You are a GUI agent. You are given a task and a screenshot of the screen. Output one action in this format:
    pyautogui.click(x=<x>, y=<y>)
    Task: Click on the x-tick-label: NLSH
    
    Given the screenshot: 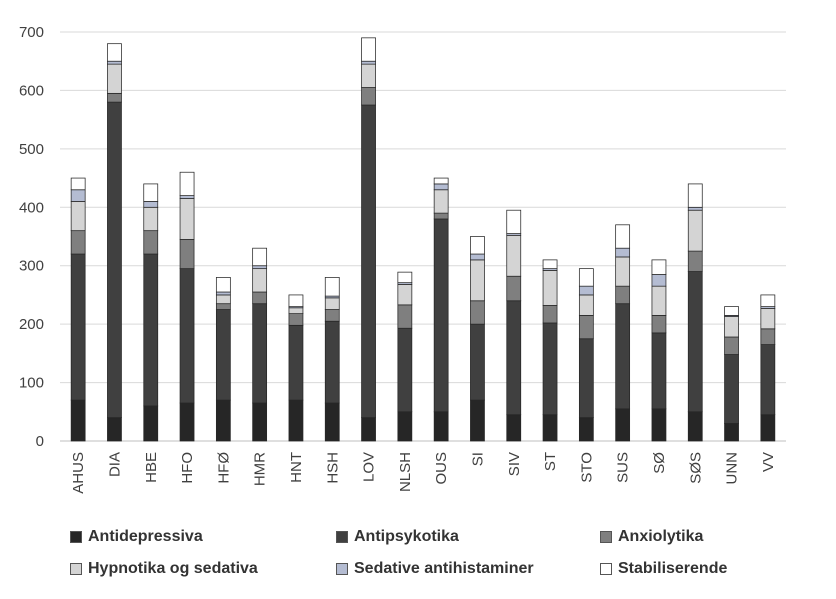 What is the action you would take?
    pyautogui.click(x=405, y=472)
    